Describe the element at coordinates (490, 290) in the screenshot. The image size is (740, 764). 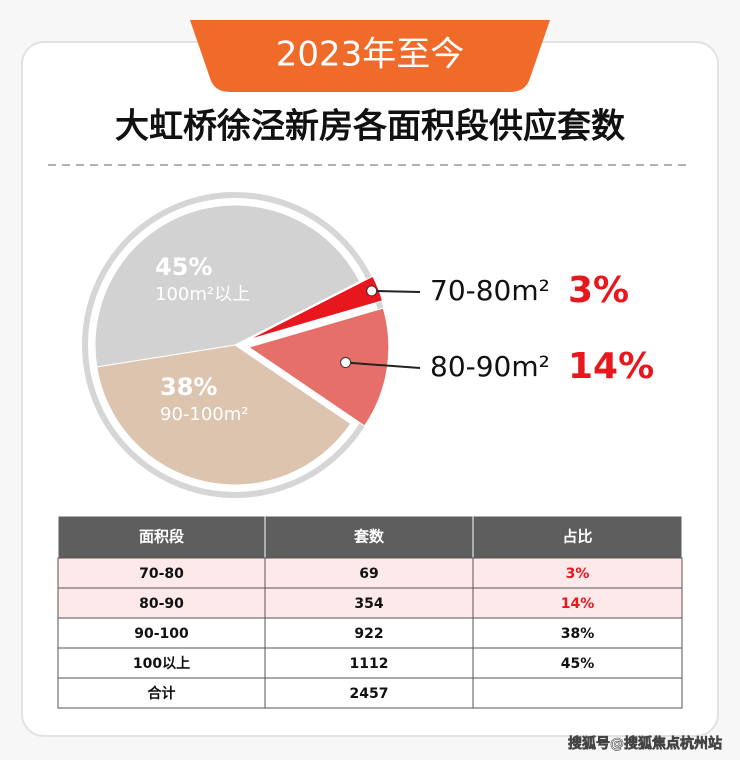
I see `slice-label: 70-80m²` at that location.